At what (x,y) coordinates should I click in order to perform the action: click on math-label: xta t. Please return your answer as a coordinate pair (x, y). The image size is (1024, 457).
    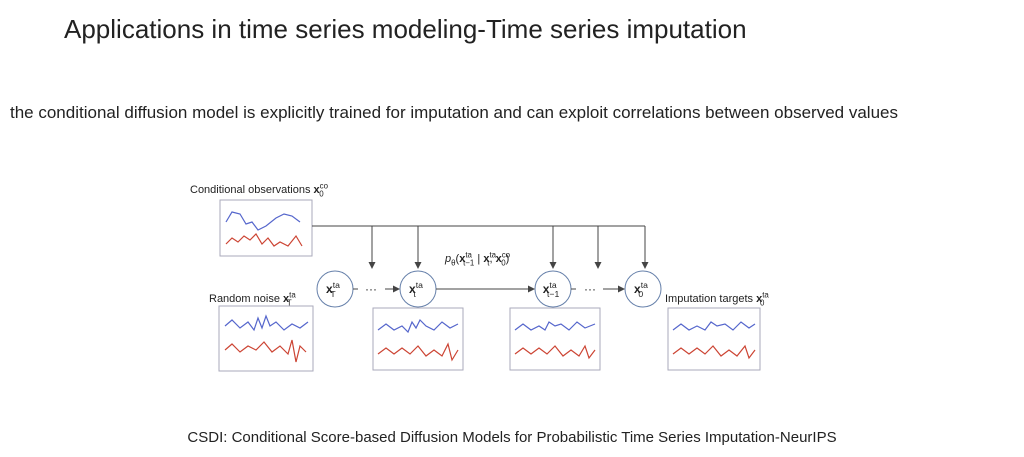
    Looking at the image, I should click on (416, 289).